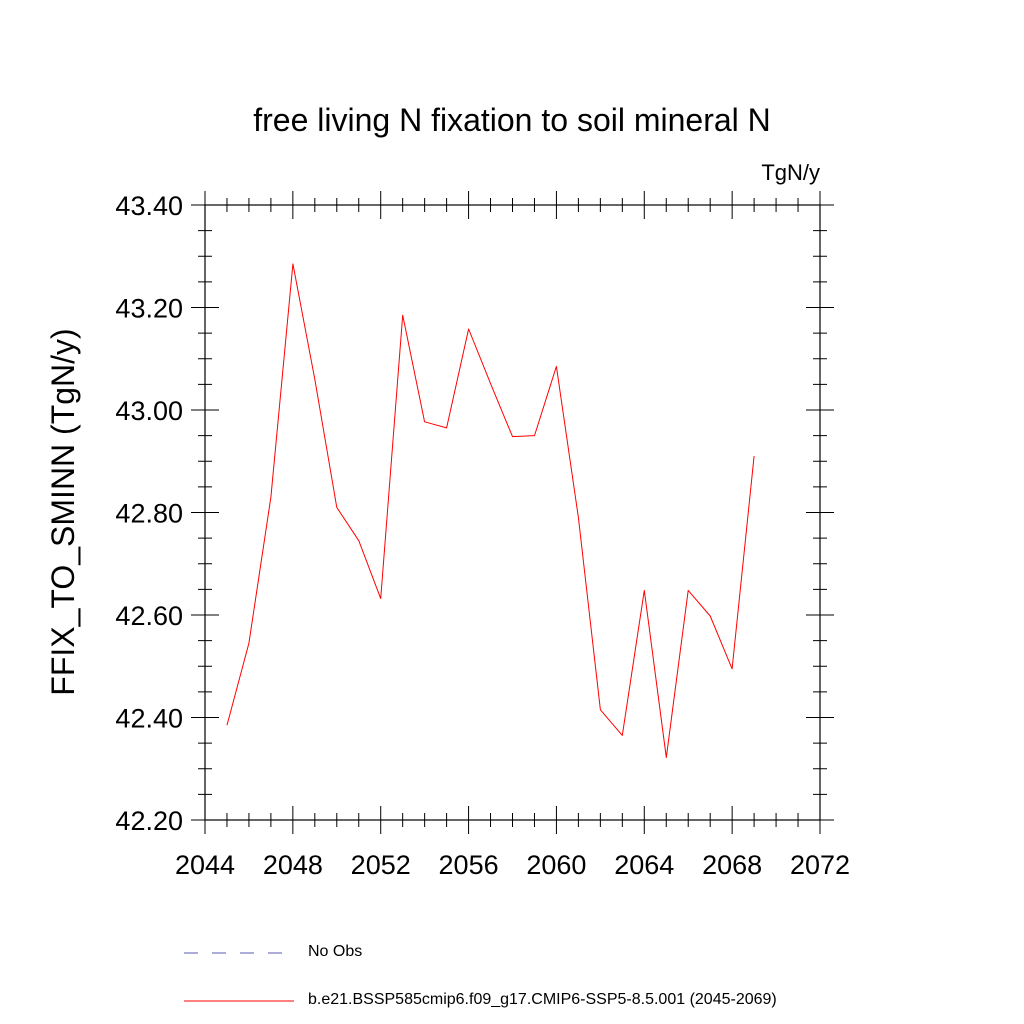  What do you see at coordinates (149, 719) in the screenshot?
I see `y-tick-label: 42.40` at bounding box center [149, 719].